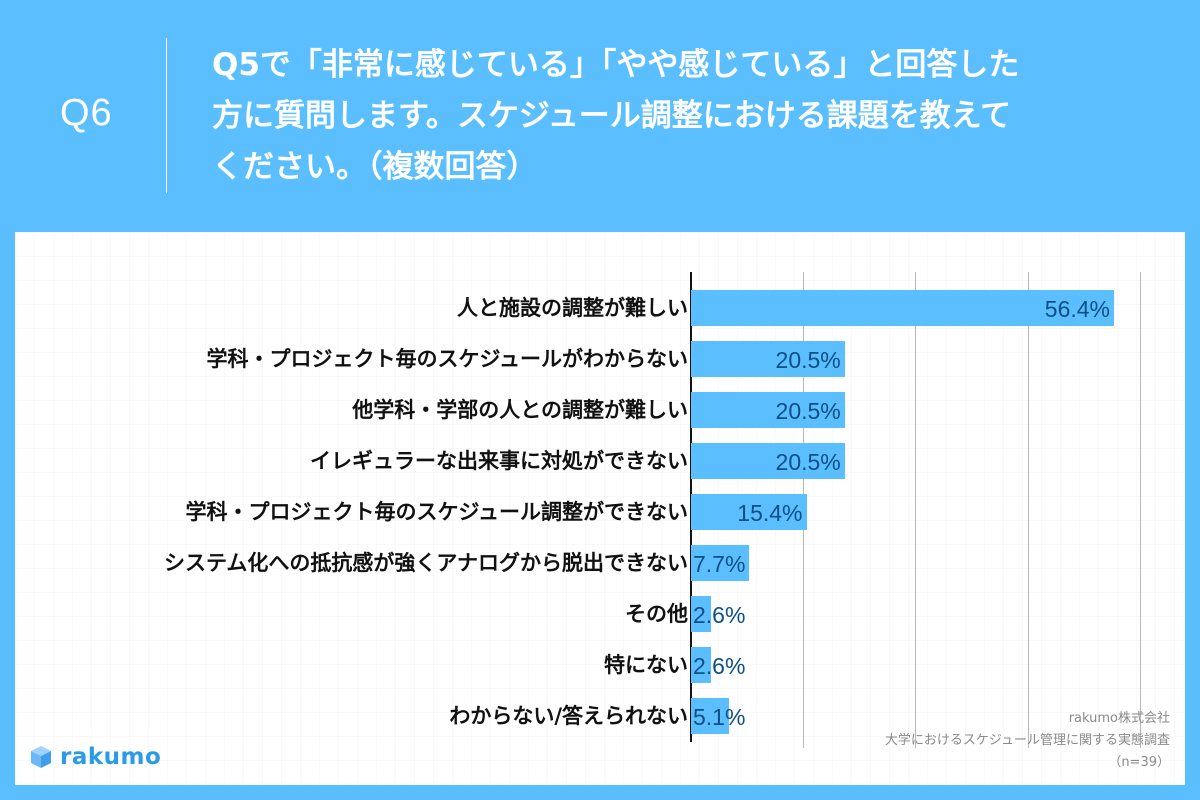 The image size is (1200, 800). I want to click on source-company: rakumo株式会社, so click(1119, 718).